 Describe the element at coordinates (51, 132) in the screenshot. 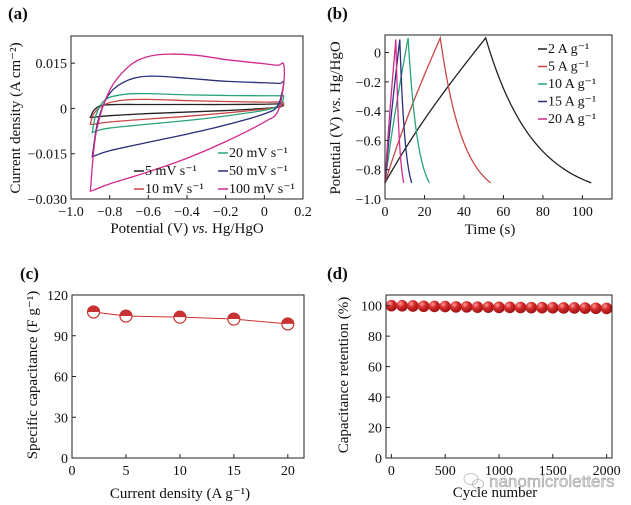

I see `panel-a-y-ticks: 0.015 0 −0.015 −0.030` at that location.